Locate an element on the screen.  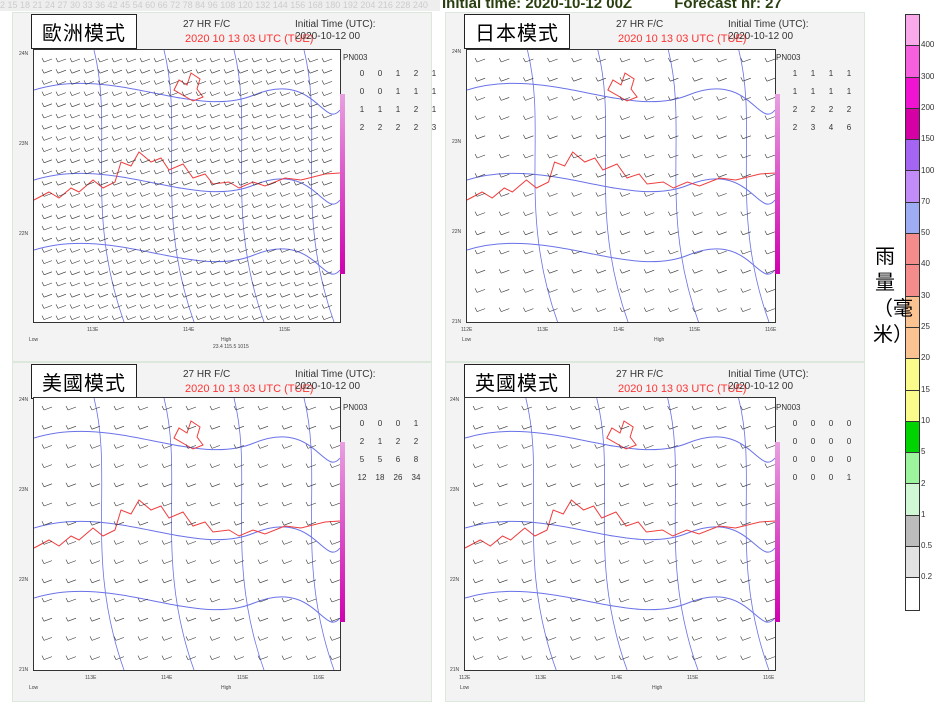
mini-legend-bar is located at coordinates (342, 532).